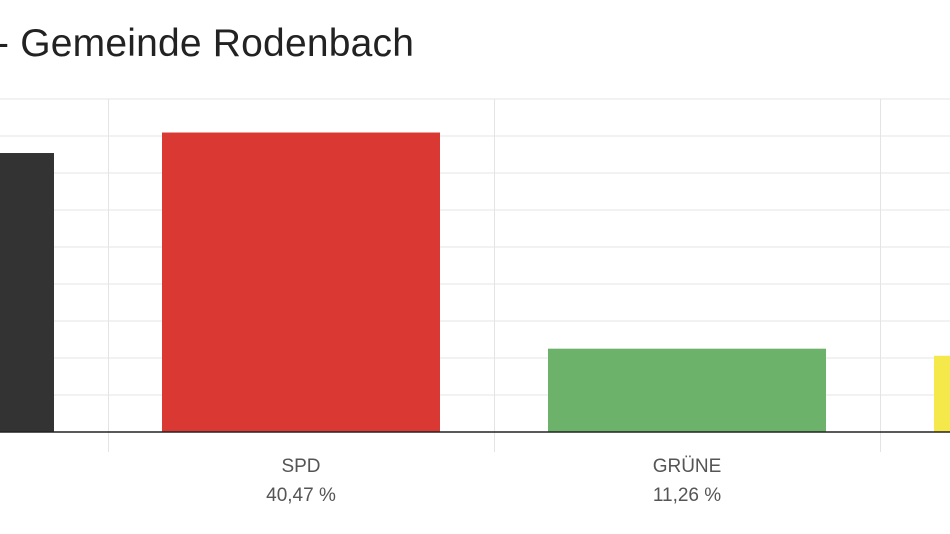  Describe the element at coordinates (687, 466) in the screenshot. I see `category-label: GRÜNE` at that location.